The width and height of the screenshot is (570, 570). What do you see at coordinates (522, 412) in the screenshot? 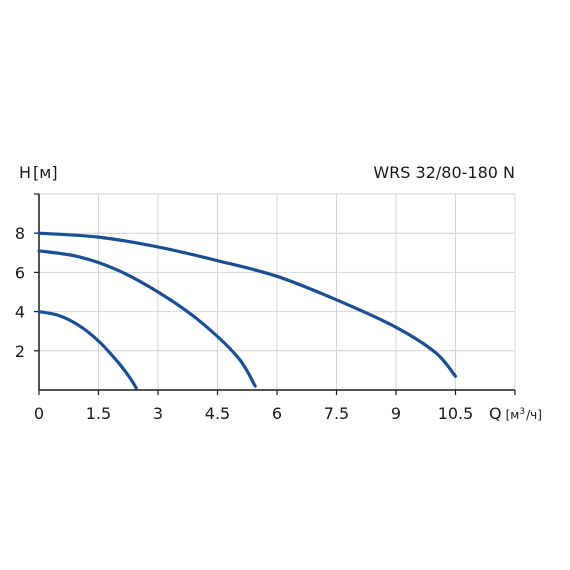
I see `x-axis-unit-sup: 3` at bounding box center [522, 412].